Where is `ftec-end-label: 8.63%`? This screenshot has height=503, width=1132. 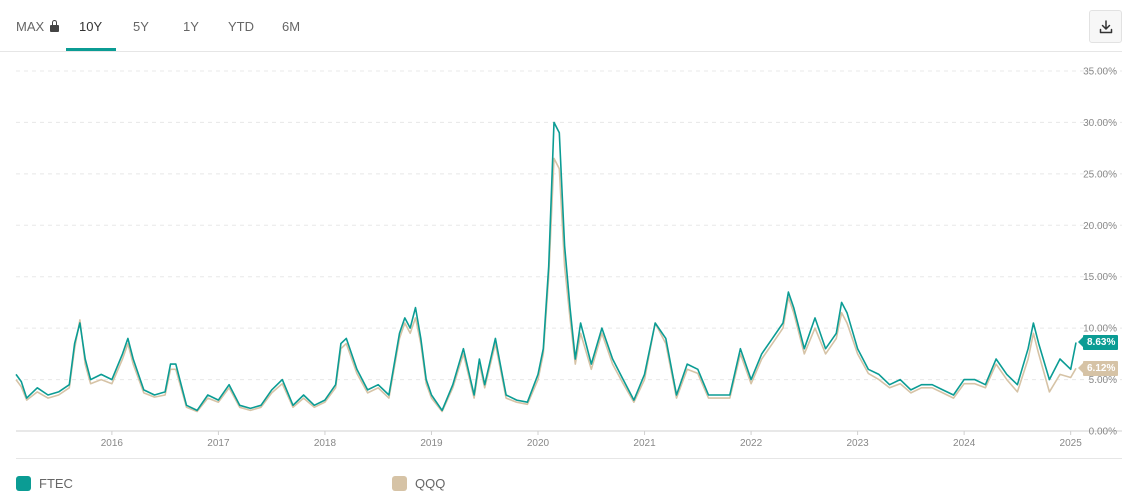
ftec-end-label: 8.63% is located at coordinates (1098, 343).